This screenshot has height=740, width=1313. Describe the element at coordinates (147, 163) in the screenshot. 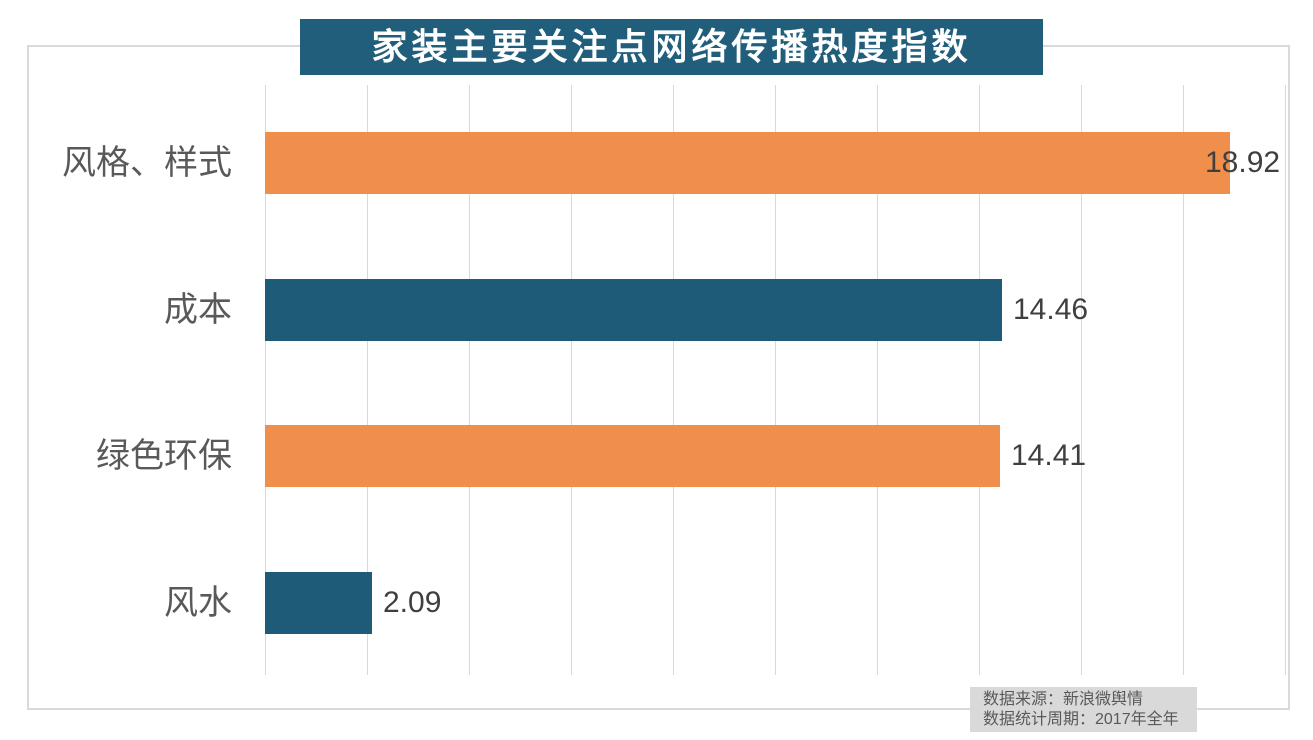

I see `category-label: 风格、样式` at that location.